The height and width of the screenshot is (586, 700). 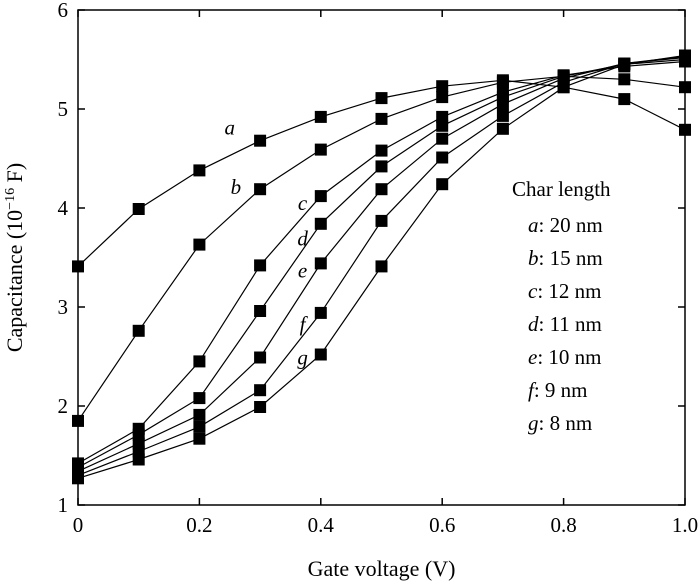 I want to click on legend-entry-g: g: 8 nm, so click(x=560, y=423).